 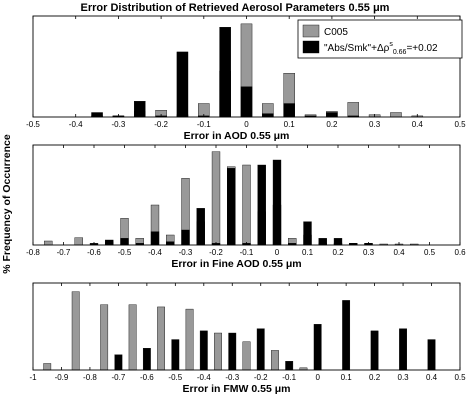 I want to click on x-tick-label-fmw: -0.8, so click(x=90, y=377).